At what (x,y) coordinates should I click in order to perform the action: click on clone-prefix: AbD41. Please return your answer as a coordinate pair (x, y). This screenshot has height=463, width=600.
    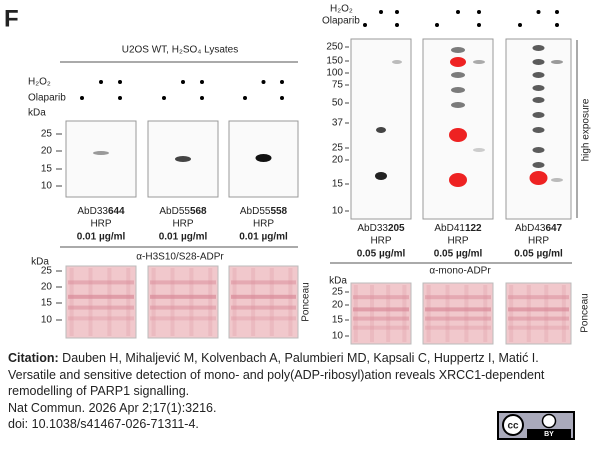
    Looking at the image, I should click on (449, 228).